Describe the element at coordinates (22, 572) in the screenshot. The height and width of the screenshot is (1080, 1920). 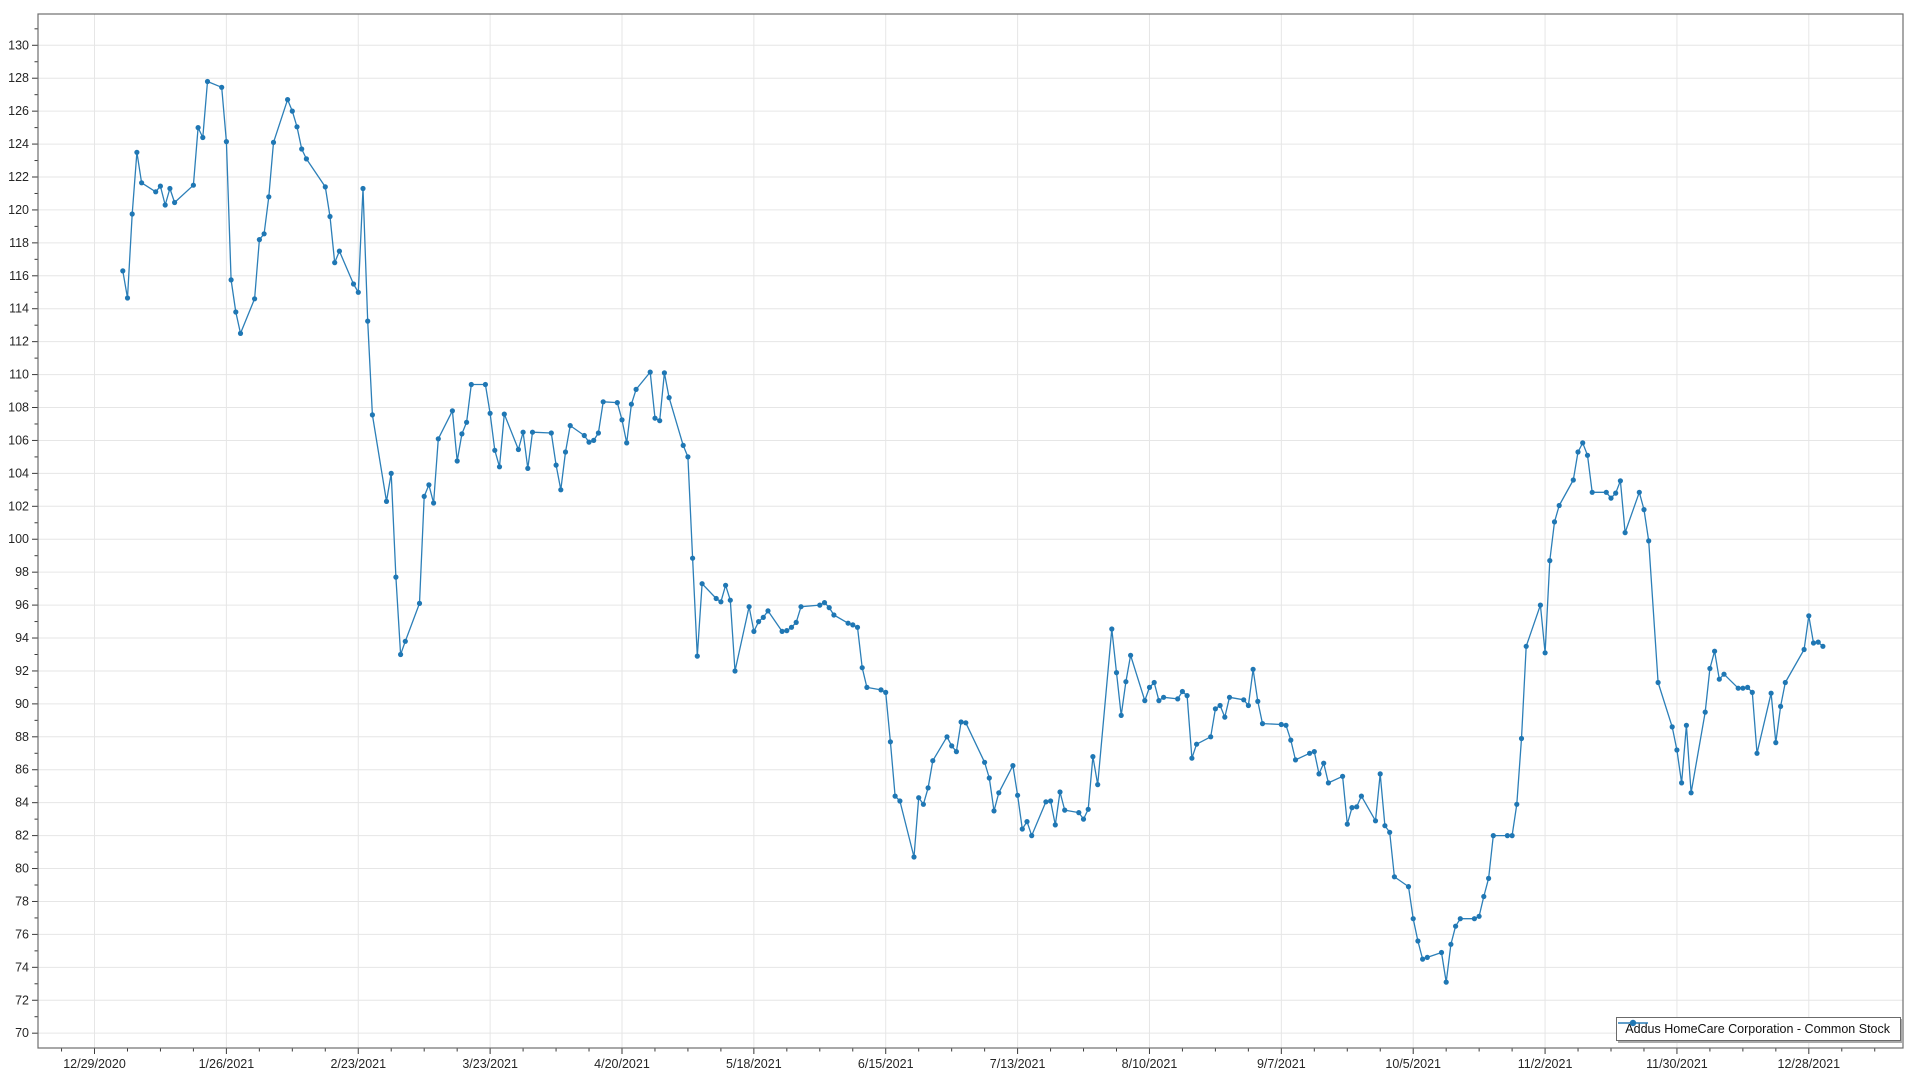
I see `y-tick-label: 98` at that location.